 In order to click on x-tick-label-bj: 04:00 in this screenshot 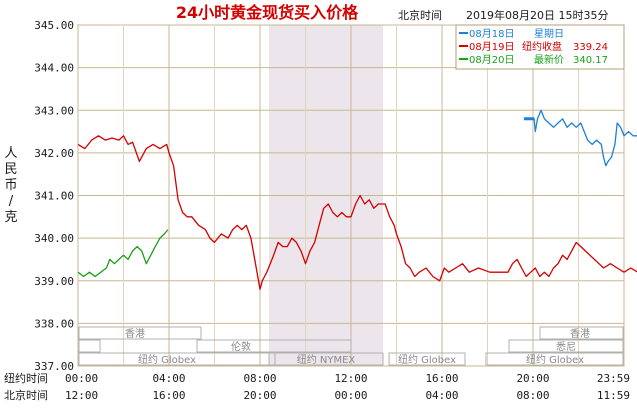, I will do `click(441, 395)`.